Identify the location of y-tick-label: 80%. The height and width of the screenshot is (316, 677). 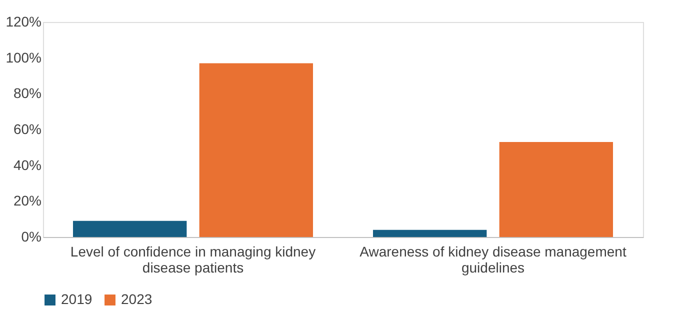
(27, 93).